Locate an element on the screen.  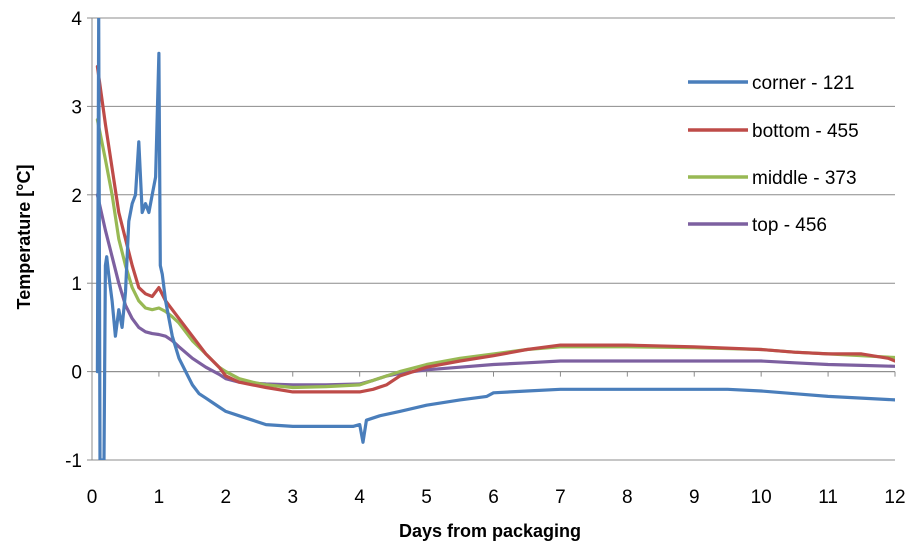
x-tick-label: 4 is located at coordinates (359, 497).